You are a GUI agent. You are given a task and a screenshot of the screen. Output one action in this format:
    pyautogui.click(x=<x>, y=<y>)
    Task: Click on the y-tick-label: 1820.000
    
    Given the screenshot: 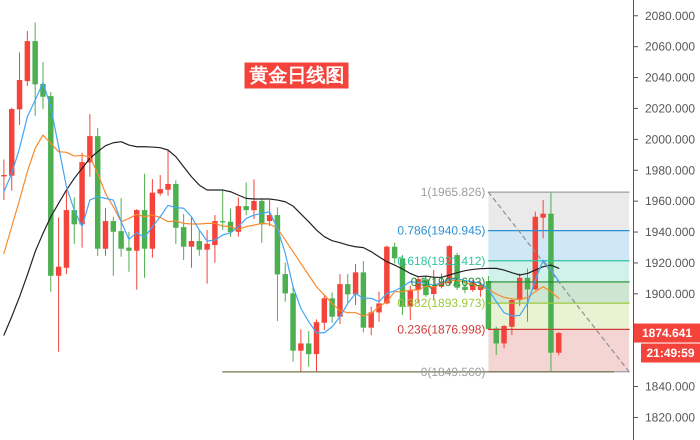 What is the action you would take?
    pyautogui.click(x=670, y=417)
    